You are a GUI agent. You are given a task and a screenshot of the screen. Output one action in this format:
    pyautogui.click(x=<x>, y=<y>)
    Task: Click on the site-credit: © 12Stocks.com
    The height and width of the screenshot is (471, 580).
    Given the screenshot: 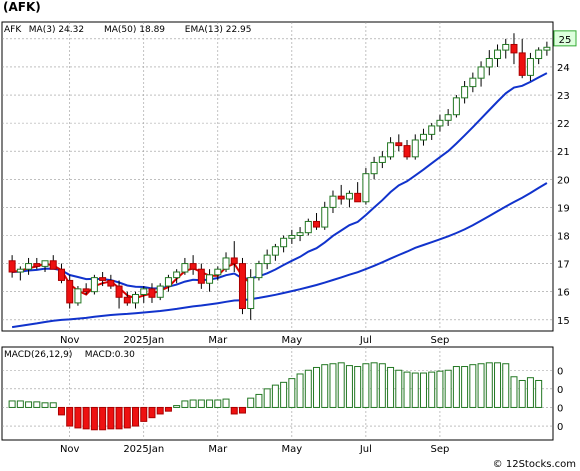 What is the action you would take?
    pyautogui.click(x=534, y=464)
    